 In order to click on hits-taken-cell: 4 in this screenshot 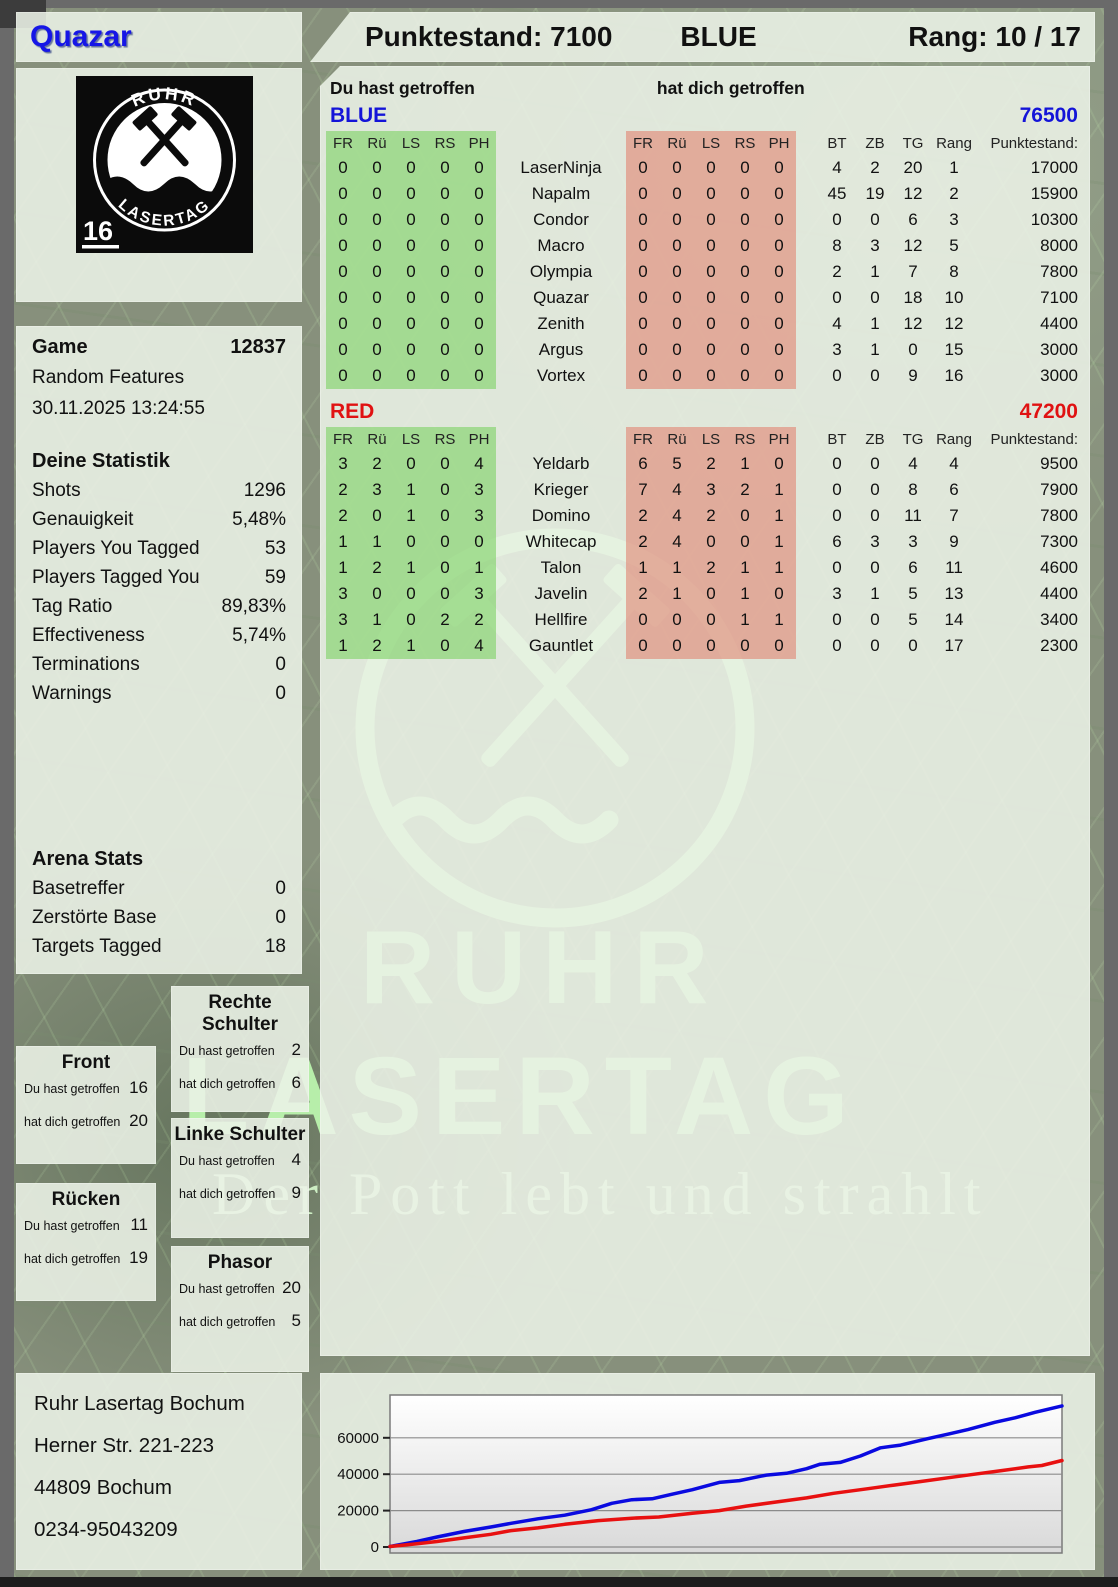, I will do `click(677, 516)`.